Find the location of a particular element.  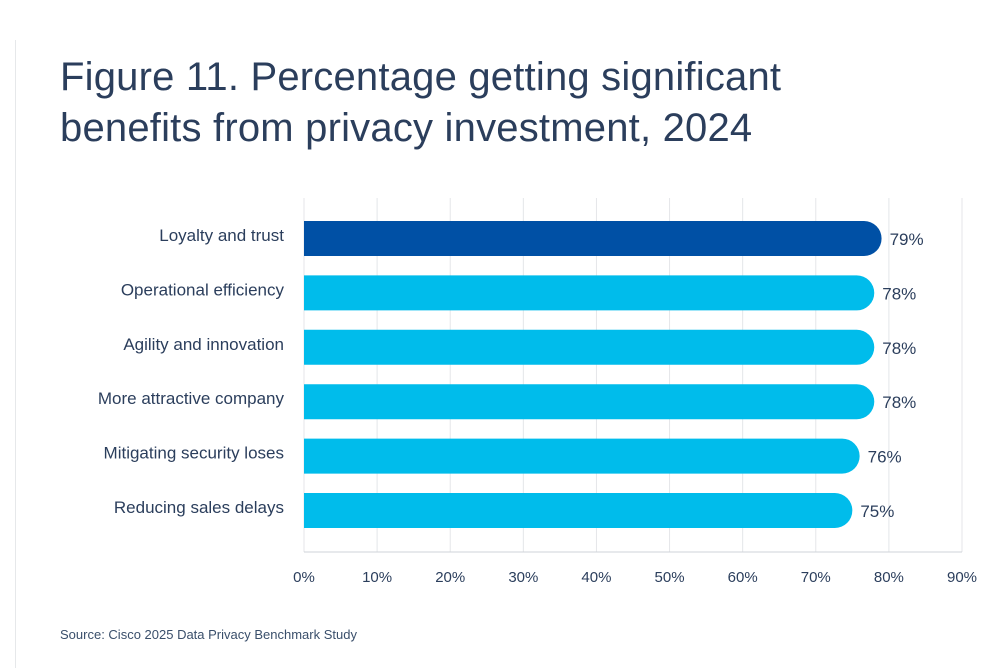

category-label: Reducing sales delays is located at coordinates (199, 507).